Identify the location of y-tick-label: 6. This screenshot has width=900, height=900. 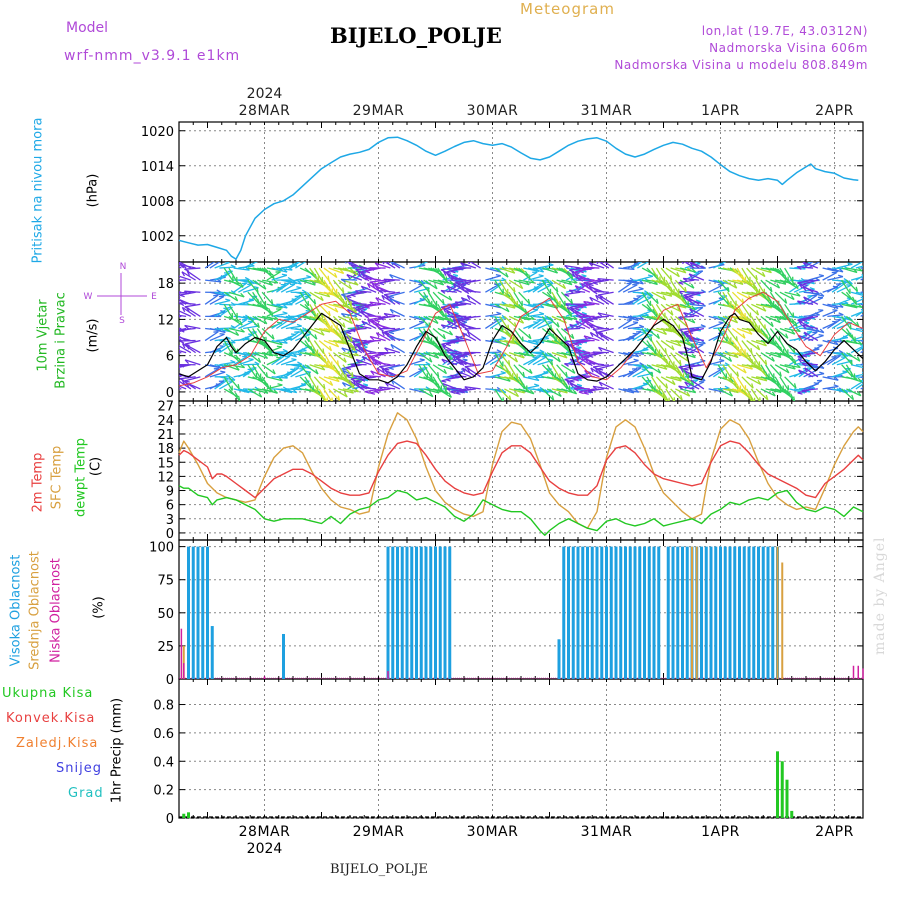
(170, 357).